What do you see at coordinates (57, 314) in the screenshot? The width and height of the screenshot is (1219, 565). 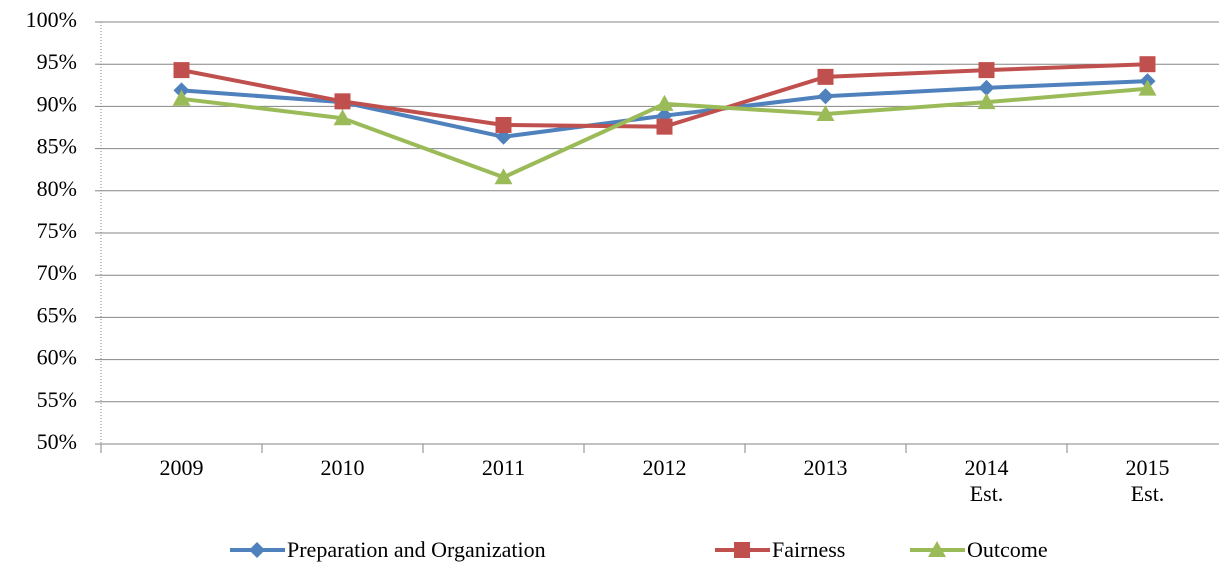 I see `y-tick-label: 65%` at bounding box center [57, 314].